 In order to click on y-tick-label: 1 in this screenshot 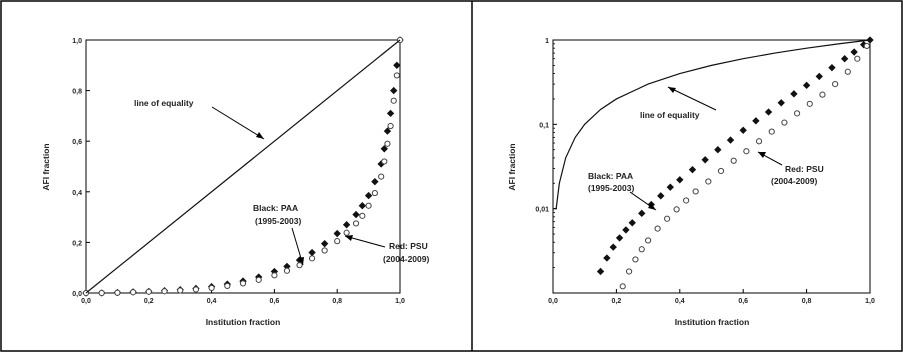, I will do `click(547, 41)`.